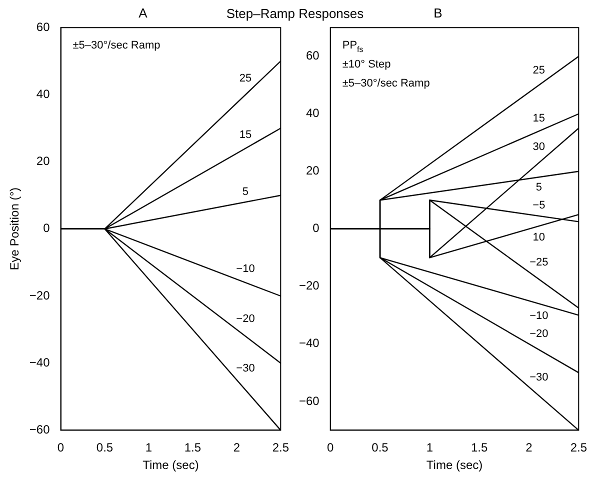  What do you see at coordinates (539, 238) in the screenshot?
I see `series-label: 10` at bounding box center [539, 238].